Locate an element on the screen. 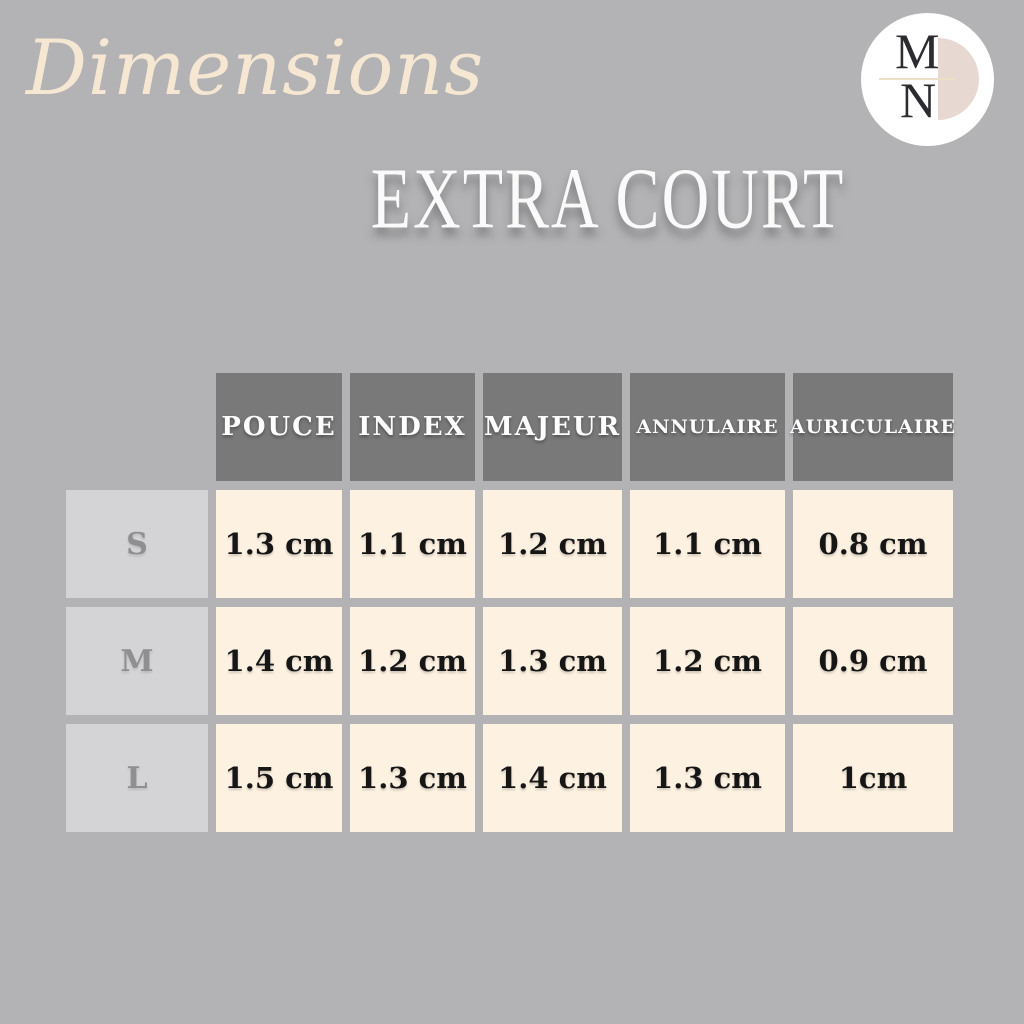 The width and height of the screenshot is (1024, 1024). cell-l-annulaire: 1.3 cm is located at coordinates (707, 778).